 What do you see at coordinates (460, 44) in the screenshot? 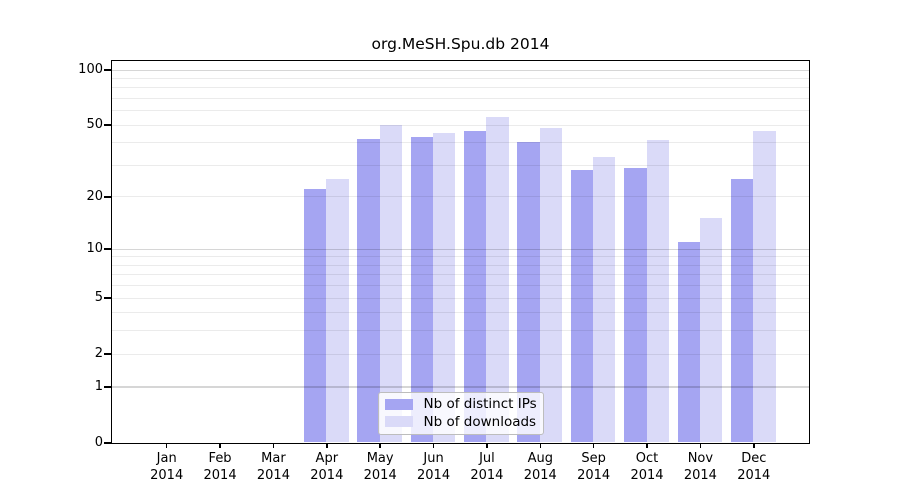
I see `chart-title: org.MeSH.Spu.db 2014` at bounding box center [460, 44].